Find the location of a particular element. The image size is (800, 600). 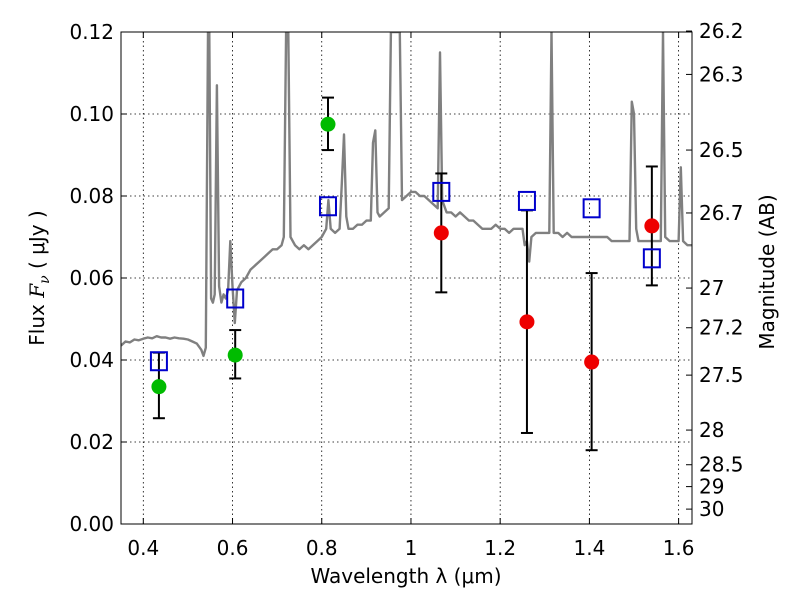

magnitude-tick-label: 26.5 is located at coordinates (721, 150).